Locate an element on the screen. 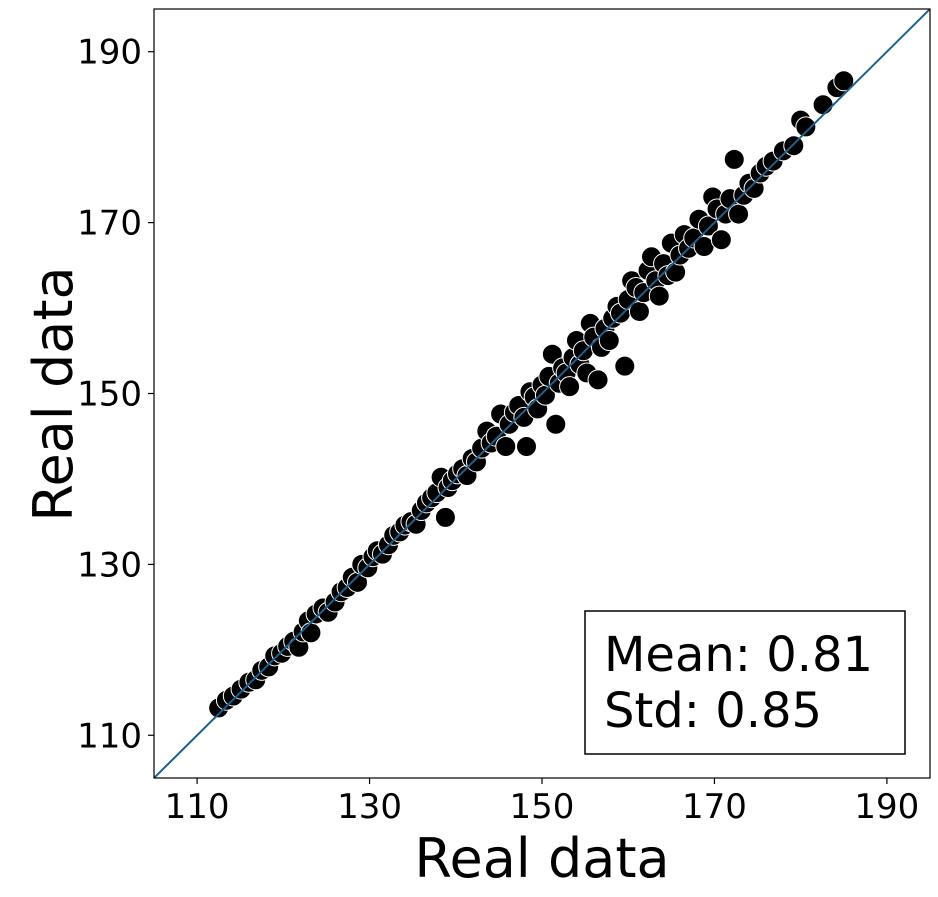  x-tick-label: 170 is located at coordinates (714, 807).